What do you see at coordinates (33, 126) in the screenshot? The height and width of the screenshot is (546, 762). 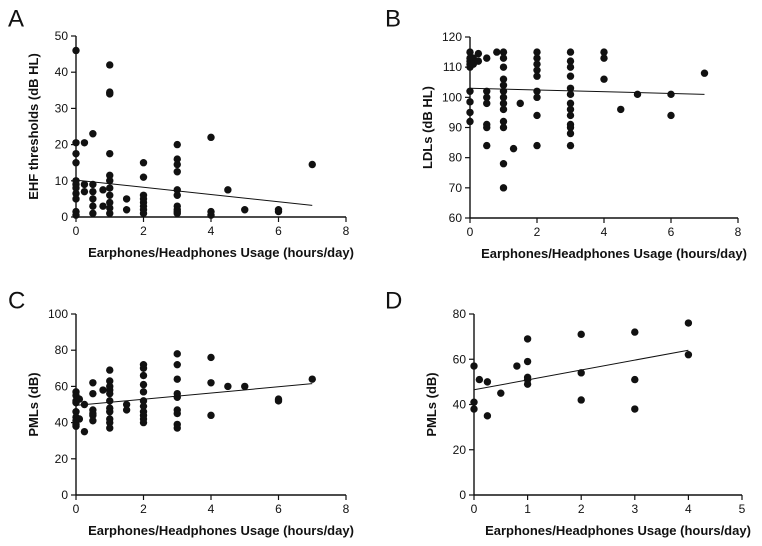 I see `y-axis-label: EHF thresholds (dB HL)` at bounding box center [33, 126].